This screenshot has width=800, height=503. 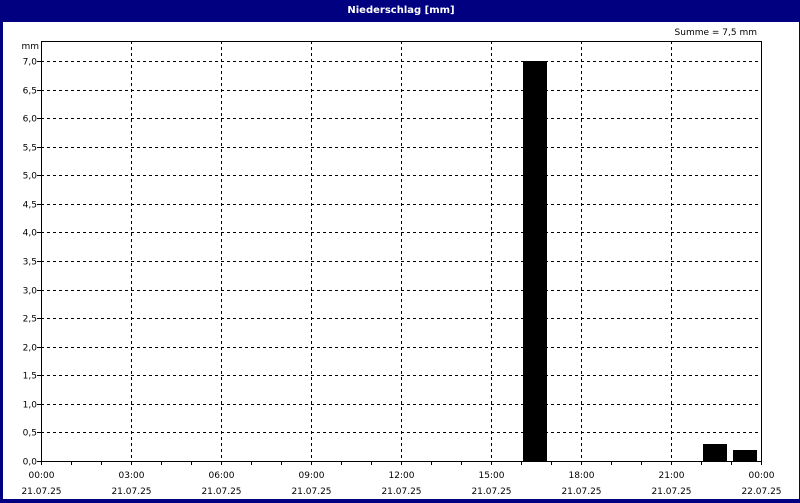 What do you see at coordinates (30, 63) in the screenshot?
I see `y-tick-label: 7,0` at bounding box center [30, 63].